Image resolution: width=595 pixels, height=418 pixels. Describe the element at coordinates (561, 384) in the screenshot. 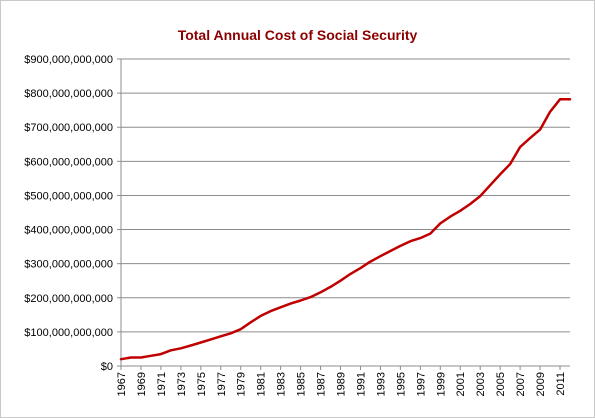

I see `x-tick-label: 2011` at that location.